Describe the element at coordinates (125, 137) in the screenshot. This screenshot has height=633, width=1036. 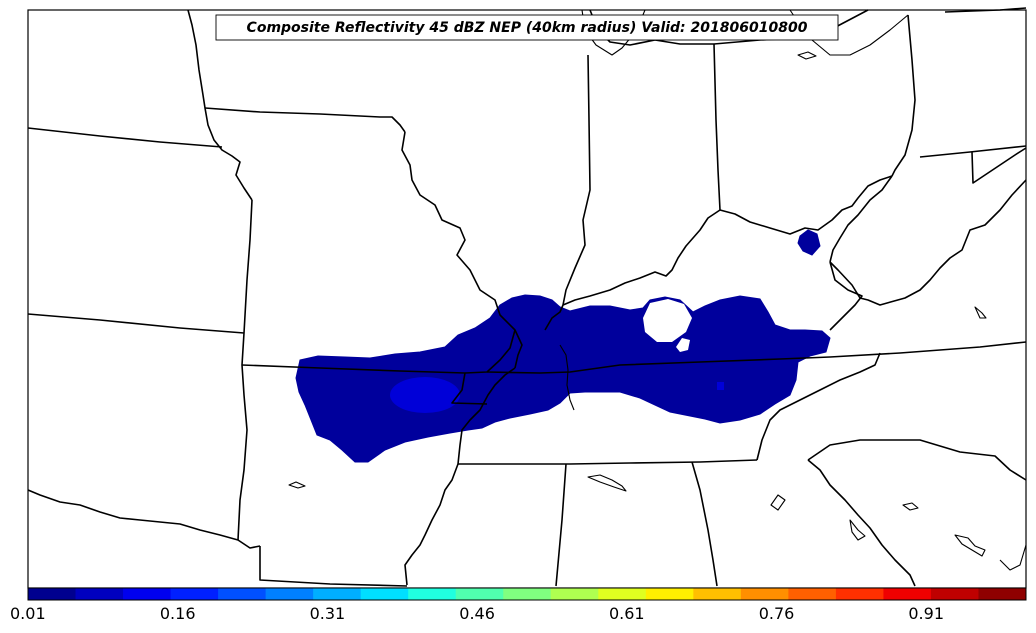
I see `nebraska-kansas-border` at that location.